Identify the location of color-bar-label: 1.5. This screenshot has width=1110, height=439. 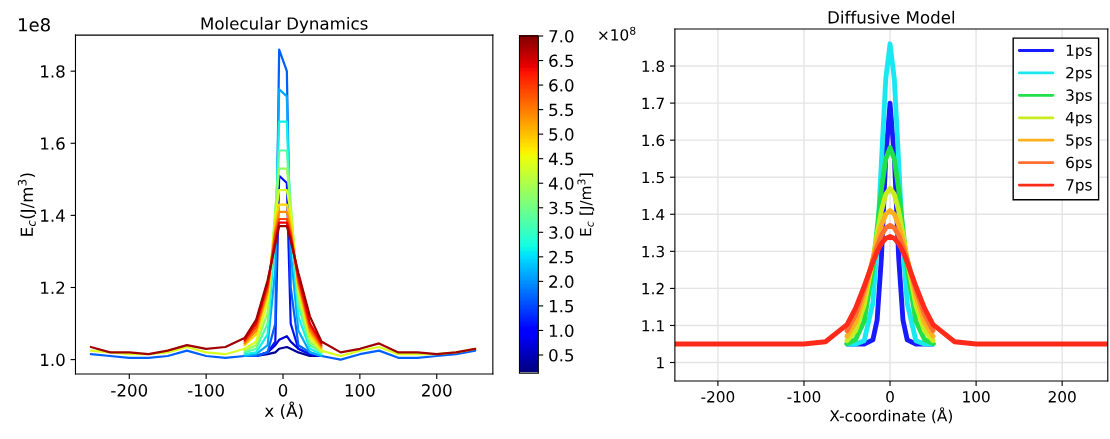
(561, 306).